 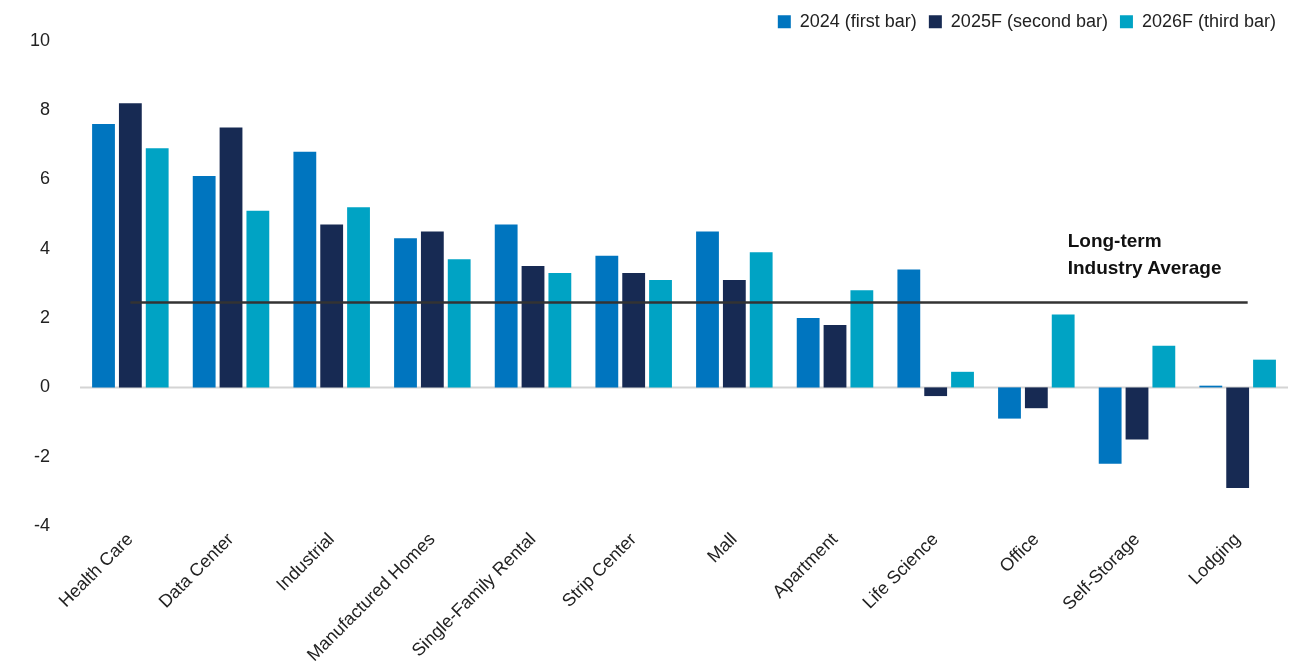 What do you see at coordinates (45, 386) in the screenshot?
I see `y-tick-label: 0` at bounding box center [45, 386].